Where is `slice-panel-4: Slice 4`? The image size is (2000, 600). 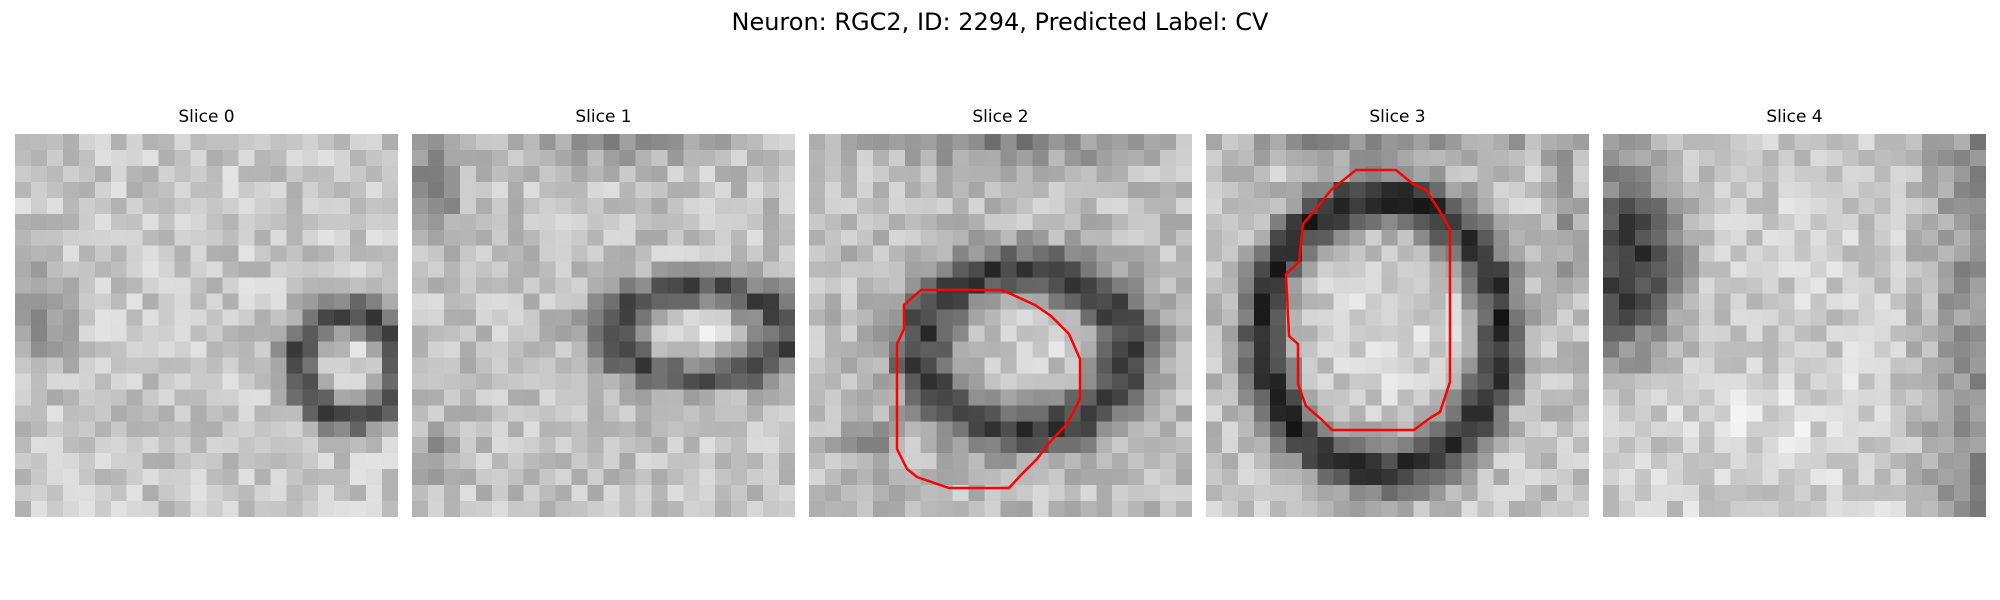
slice-panel-4: Slice 4 is located at coordinates (1794, 311).